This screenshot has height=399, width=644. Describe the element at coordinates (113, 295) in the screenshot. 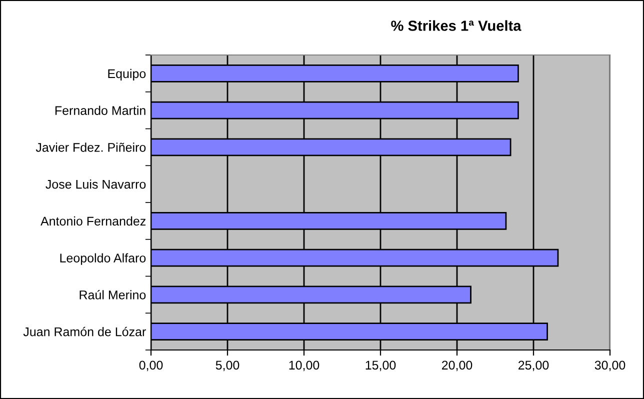

I see `y-tick-label: Raúl Merino` at that location.